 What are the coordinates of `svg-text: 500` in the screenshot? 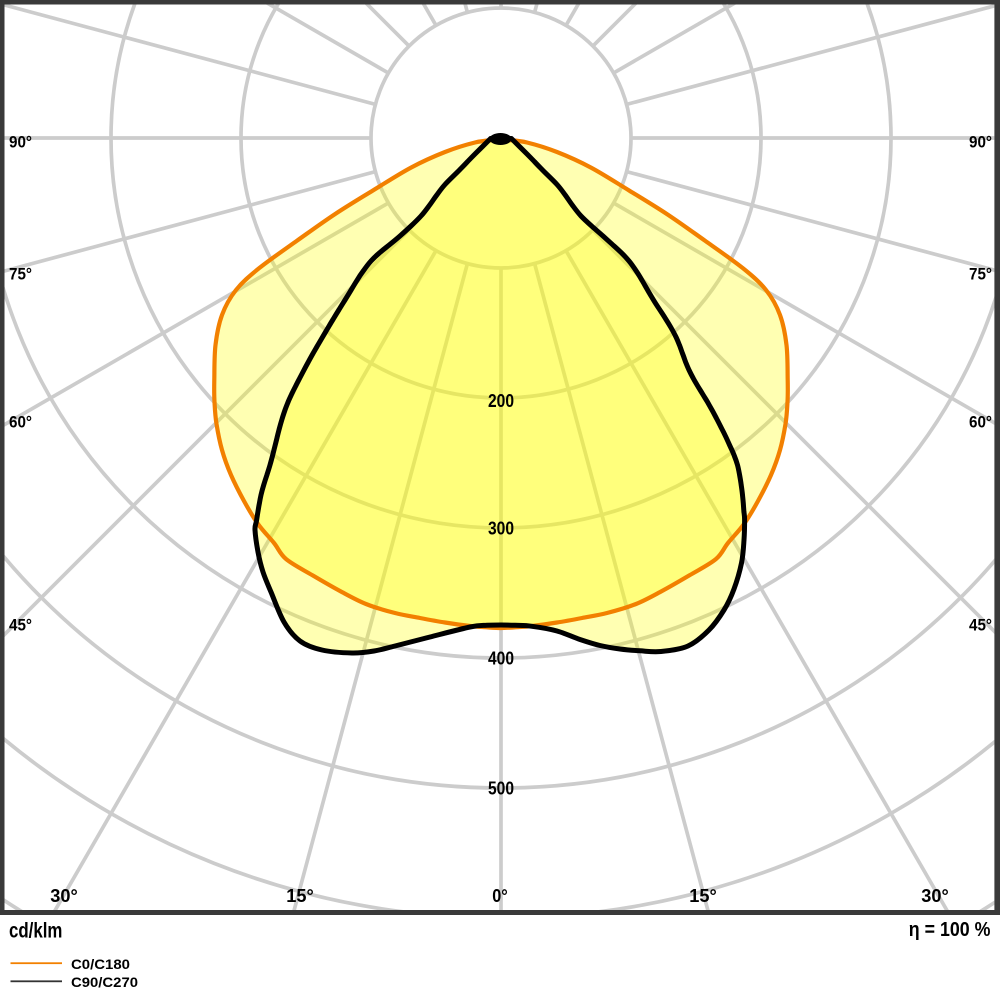 It's located at (501, 789).